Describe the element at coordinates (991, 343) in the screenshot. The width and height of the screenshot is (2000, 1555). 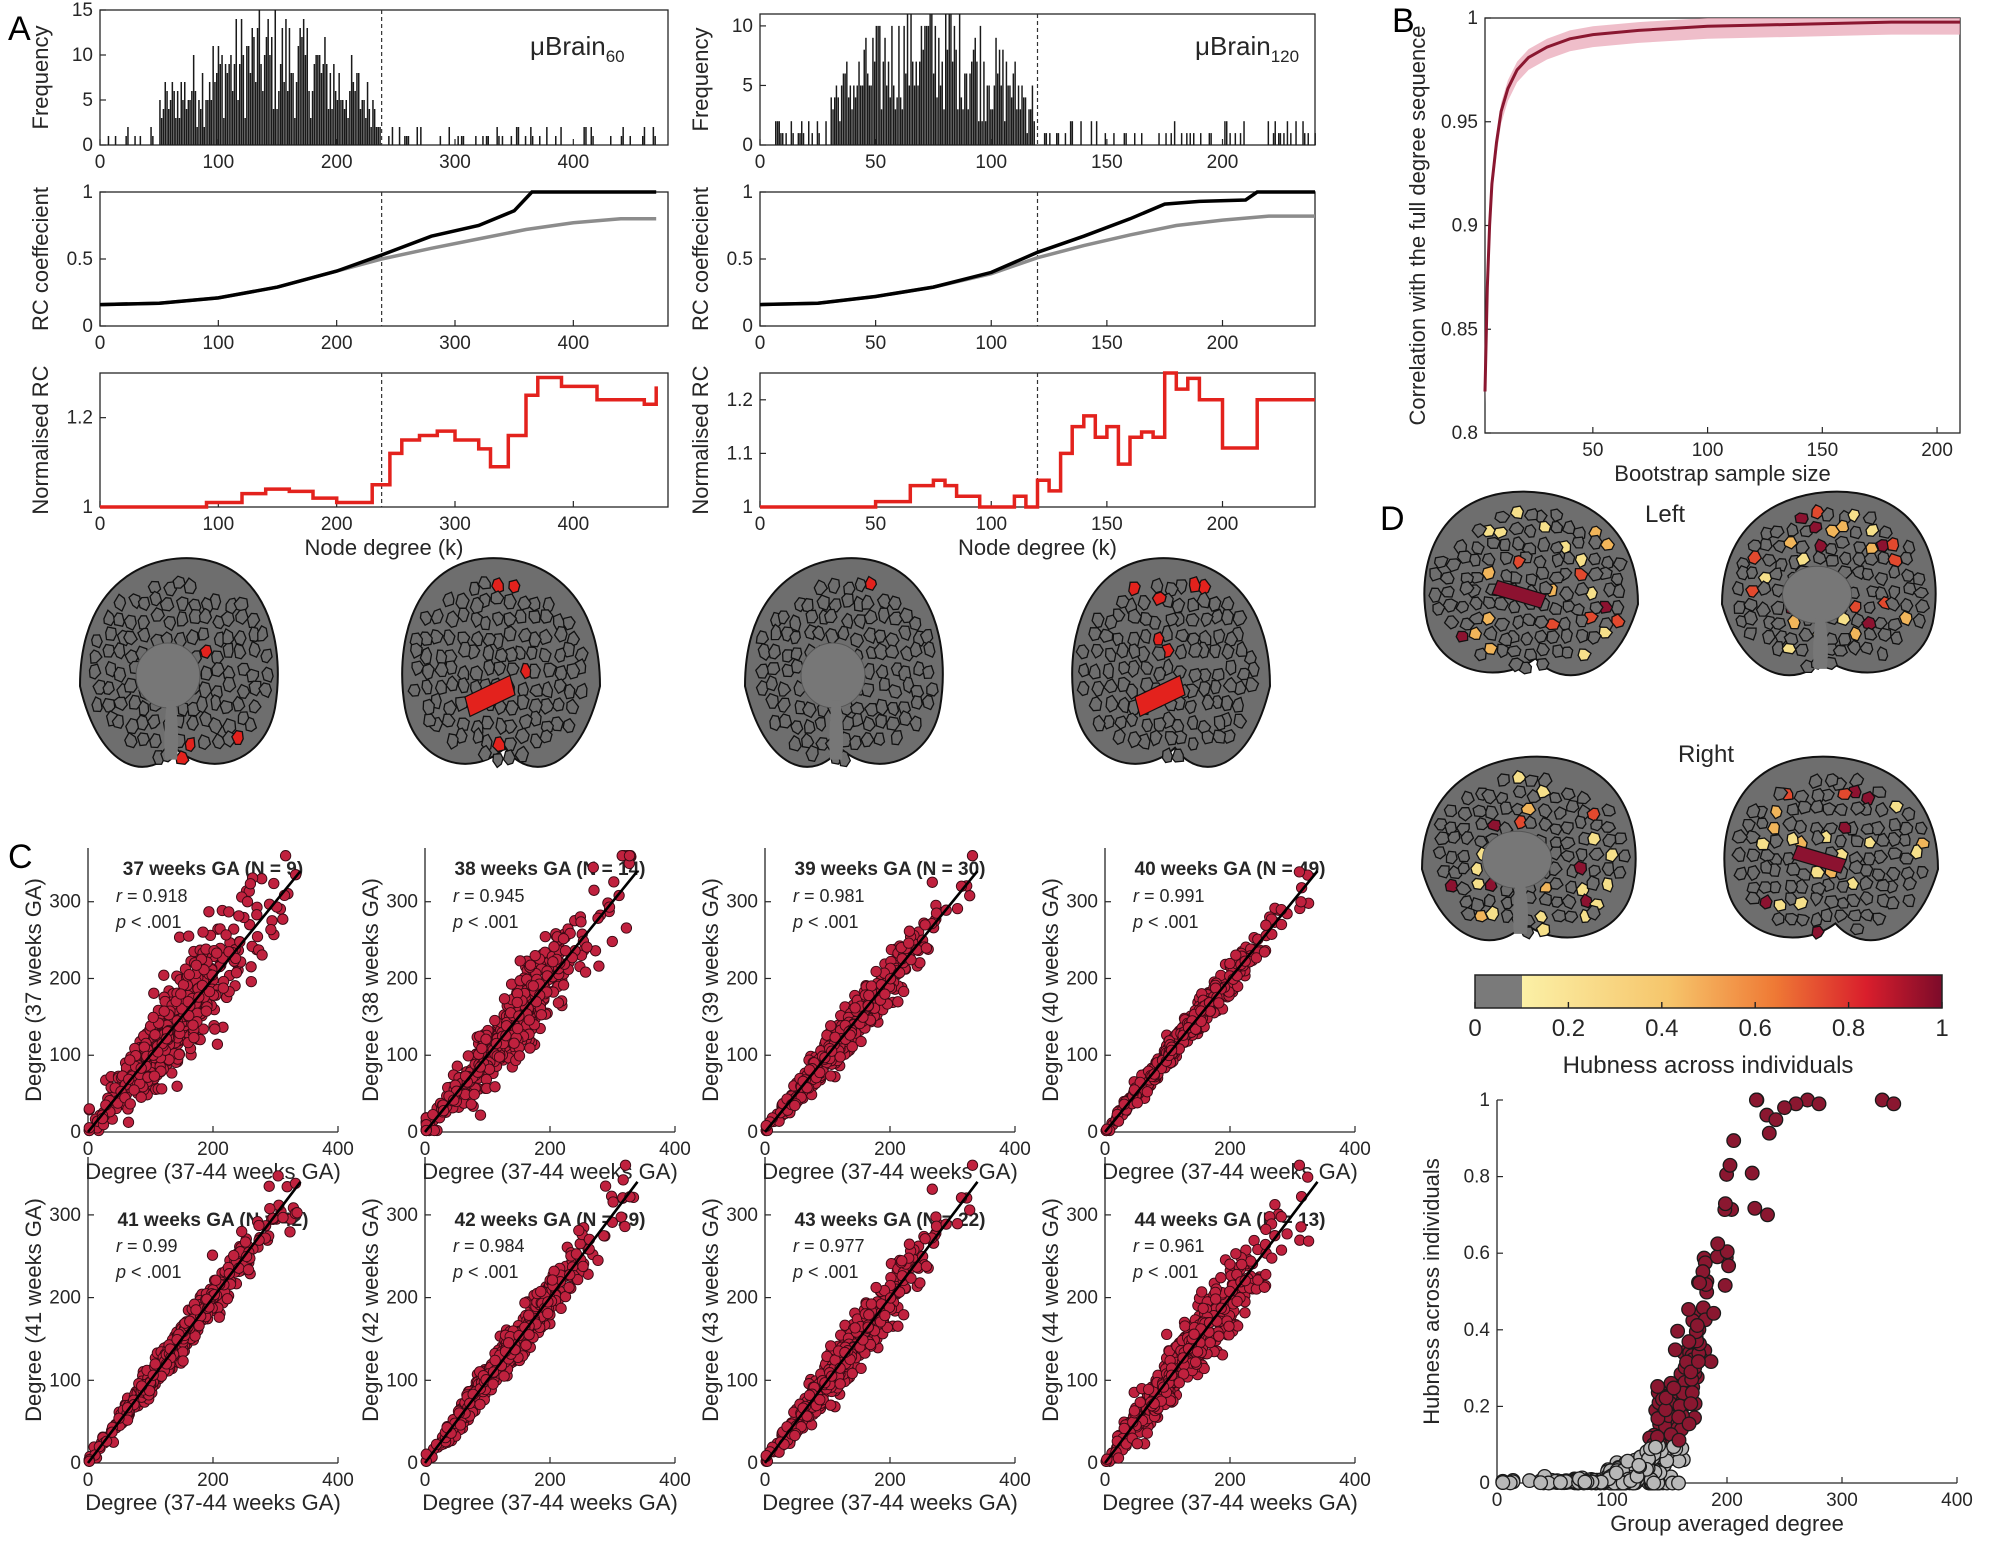
I see `a_rc_120-xtick-label-2: 100` at that location.